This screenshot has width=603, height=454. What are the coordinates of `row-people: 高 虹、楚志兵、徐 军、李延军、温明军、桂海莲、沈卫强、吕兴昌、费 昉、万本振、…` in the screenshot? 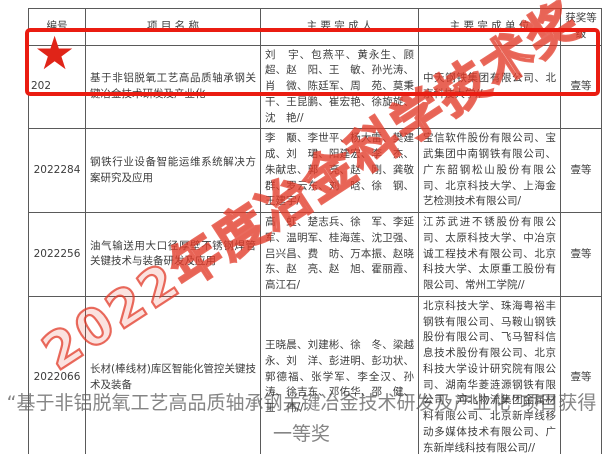 It's located at (339, 254).